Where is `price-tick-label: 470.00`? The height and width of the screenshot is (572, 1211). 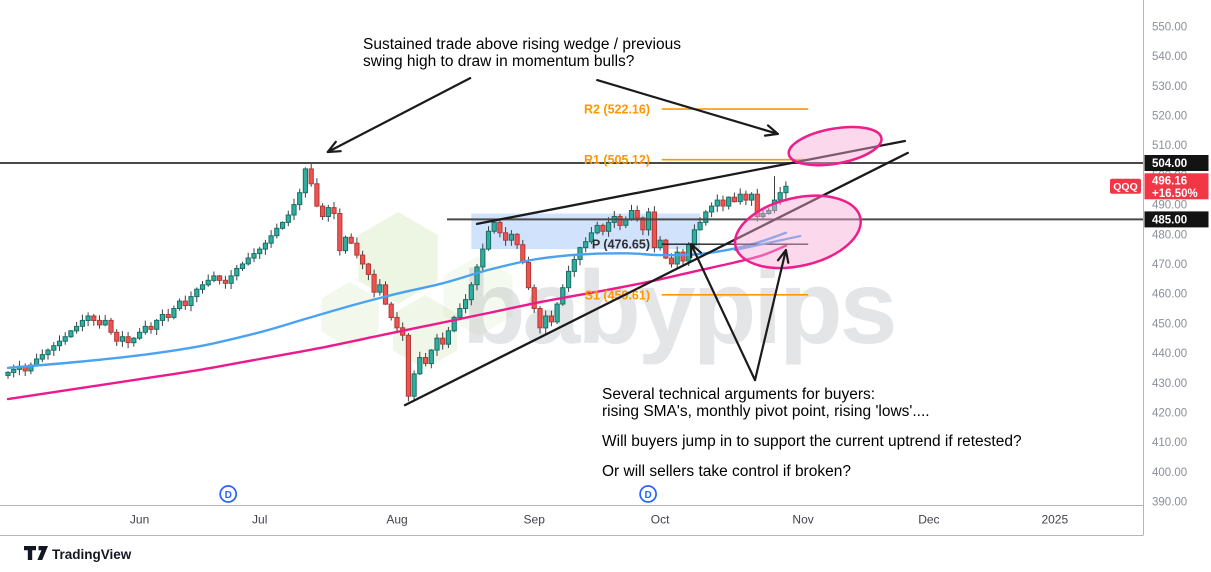 price-tick-label: 470.00 is located at coordinates (1169, 265).